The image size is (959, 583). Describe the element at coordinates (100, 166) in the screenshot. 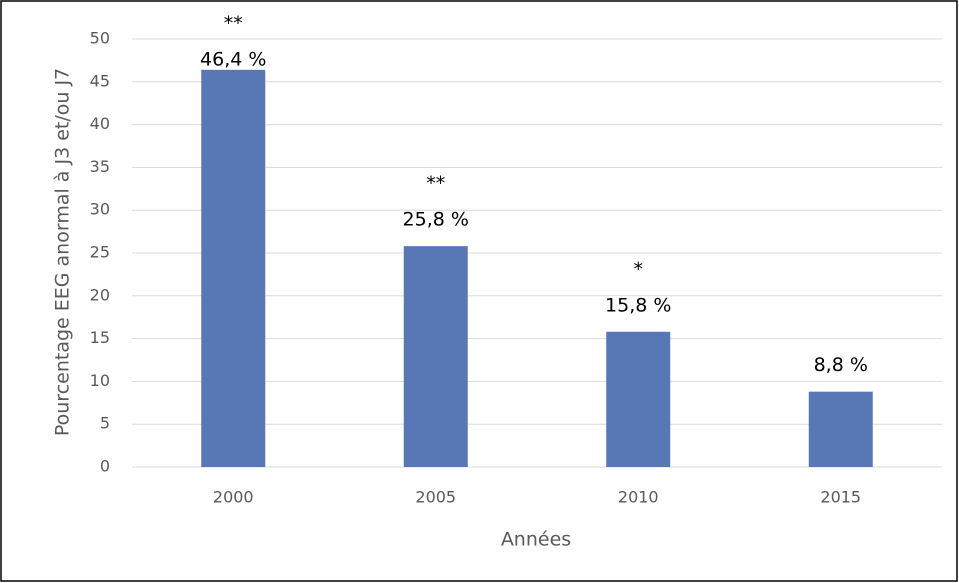

I see `y-tick-label: 35` at that location.